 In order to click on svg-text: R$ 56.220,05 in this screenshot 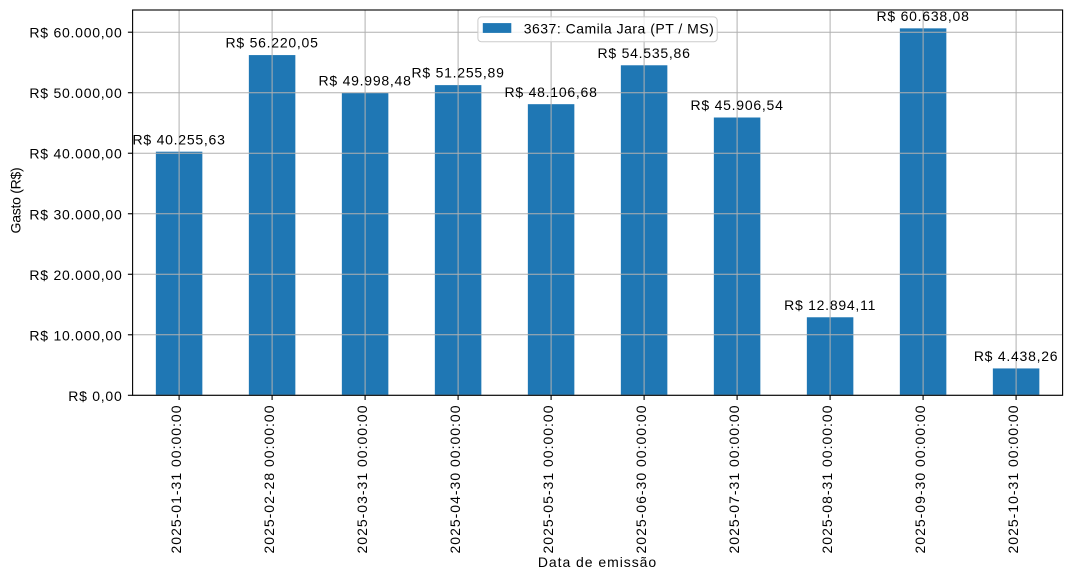, I will do `click(272, 43)`.